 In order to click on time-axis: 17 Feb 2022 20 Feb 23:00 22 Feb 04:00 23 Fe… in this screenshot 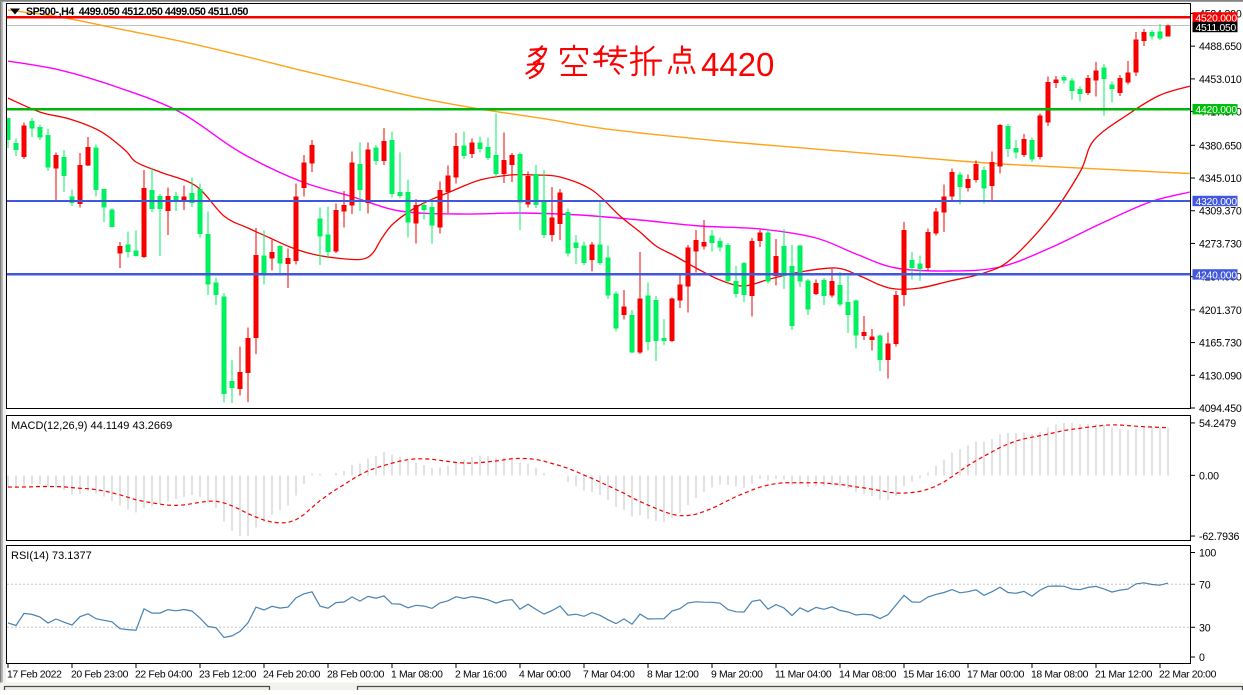, I will do `click(612, 672)`.